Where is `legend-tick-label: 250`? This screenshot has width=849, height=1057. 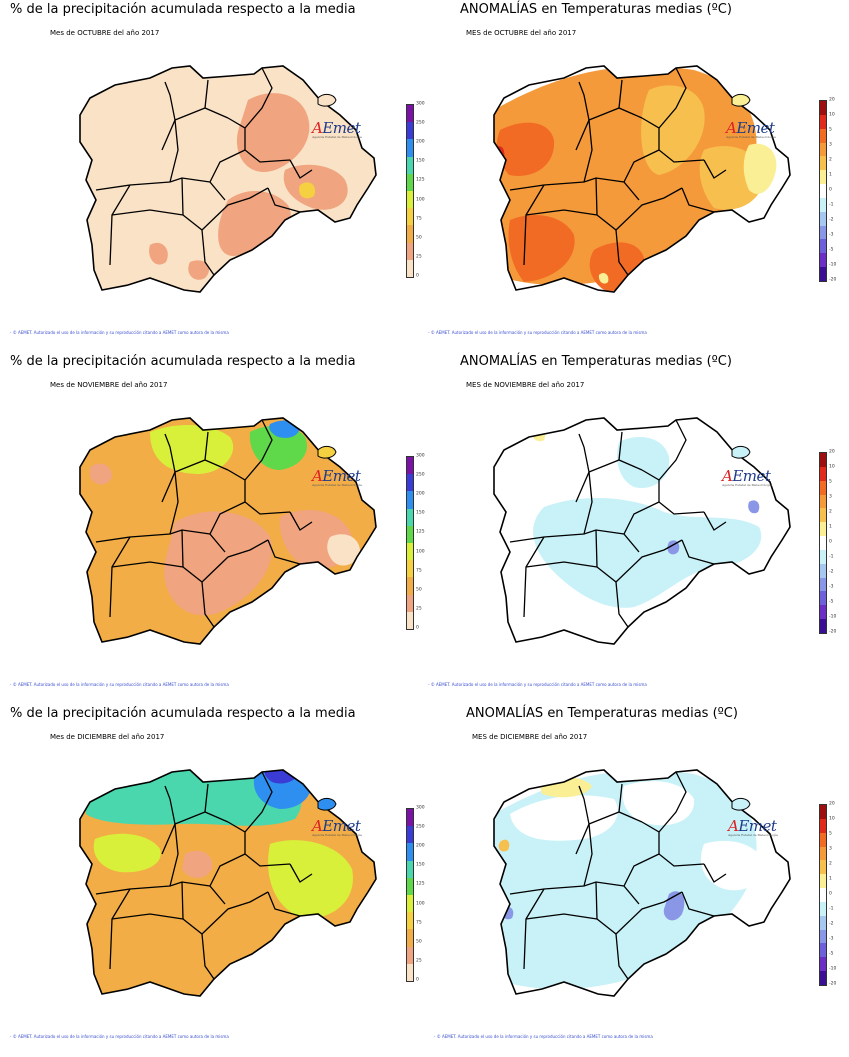 legend-tick-label: 250 is located at coordinates (420, 475).